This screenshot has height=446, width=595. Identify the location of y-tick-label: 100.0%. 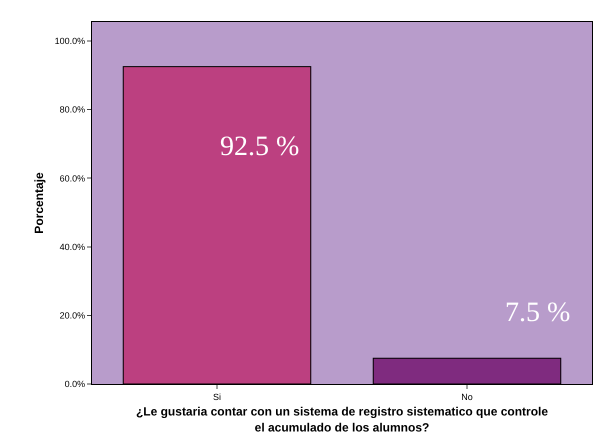
(70, 41).